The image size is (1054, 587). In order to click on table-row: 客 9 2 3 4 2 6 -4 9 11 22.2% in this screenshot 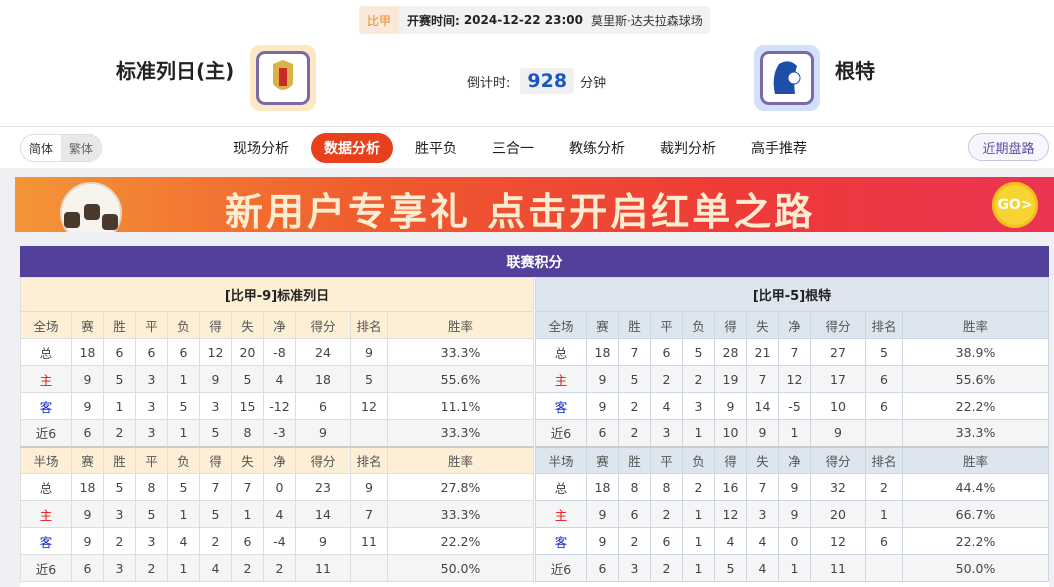, I will do `click(277, 541)`.